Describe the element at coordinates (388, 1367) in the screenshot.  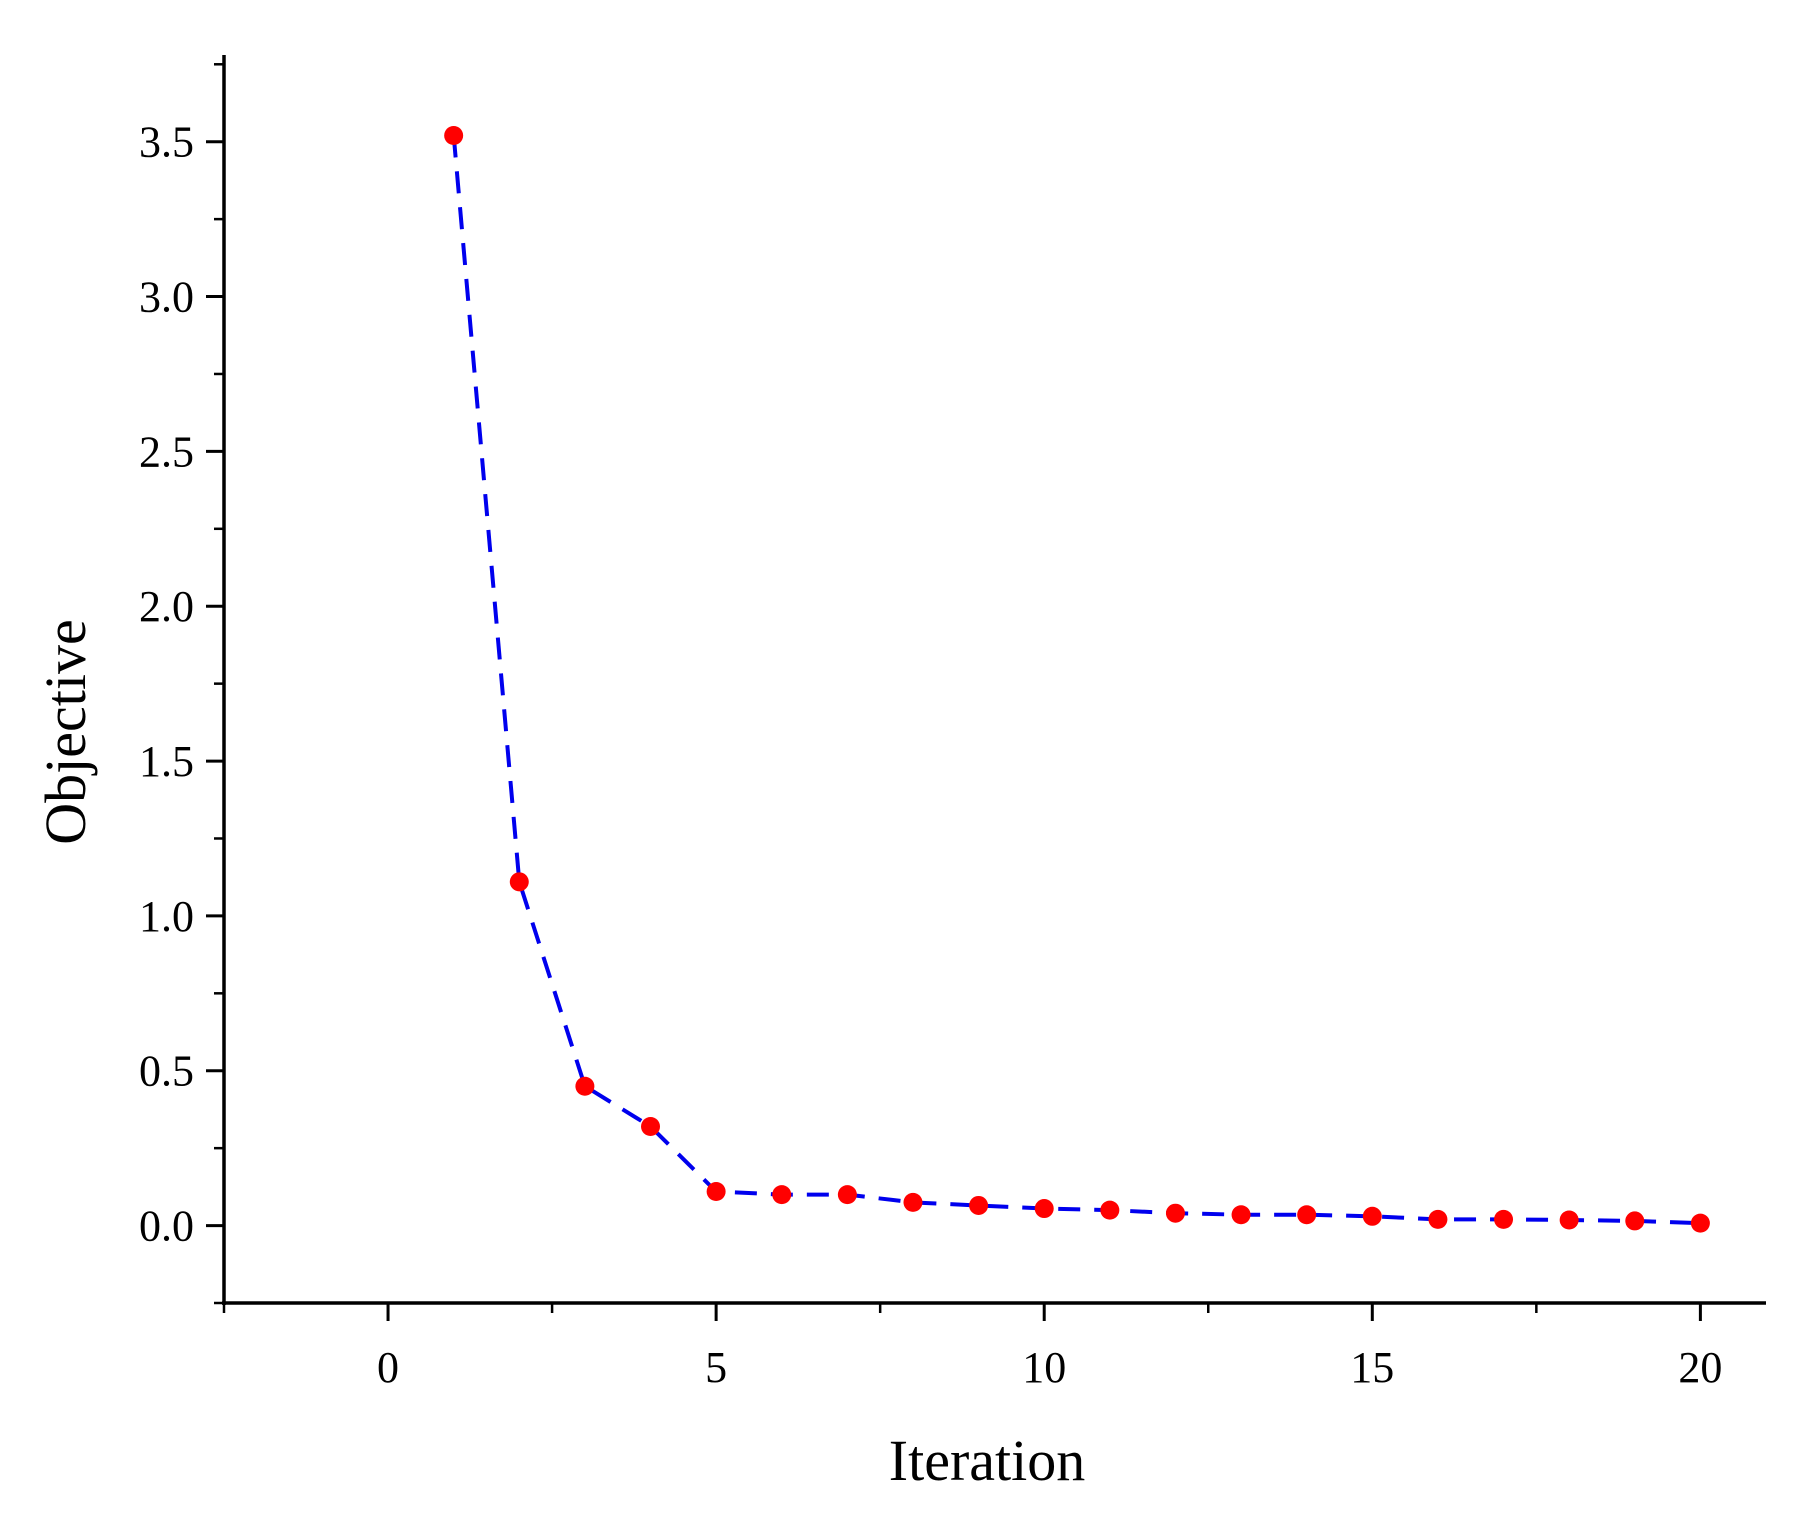
I see `x-tick-label: 0` at that location.